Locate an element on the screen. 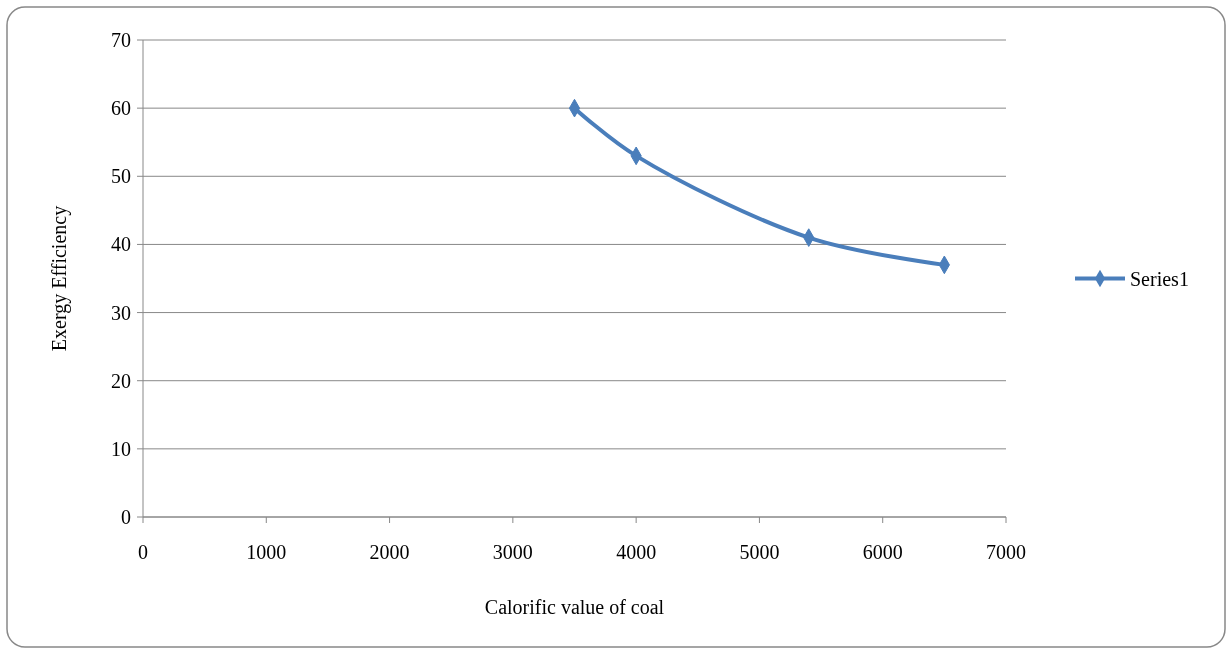 This screenshot has width=1232, height=650. y-tick-label: 20 is located at coordinates (121, 380).